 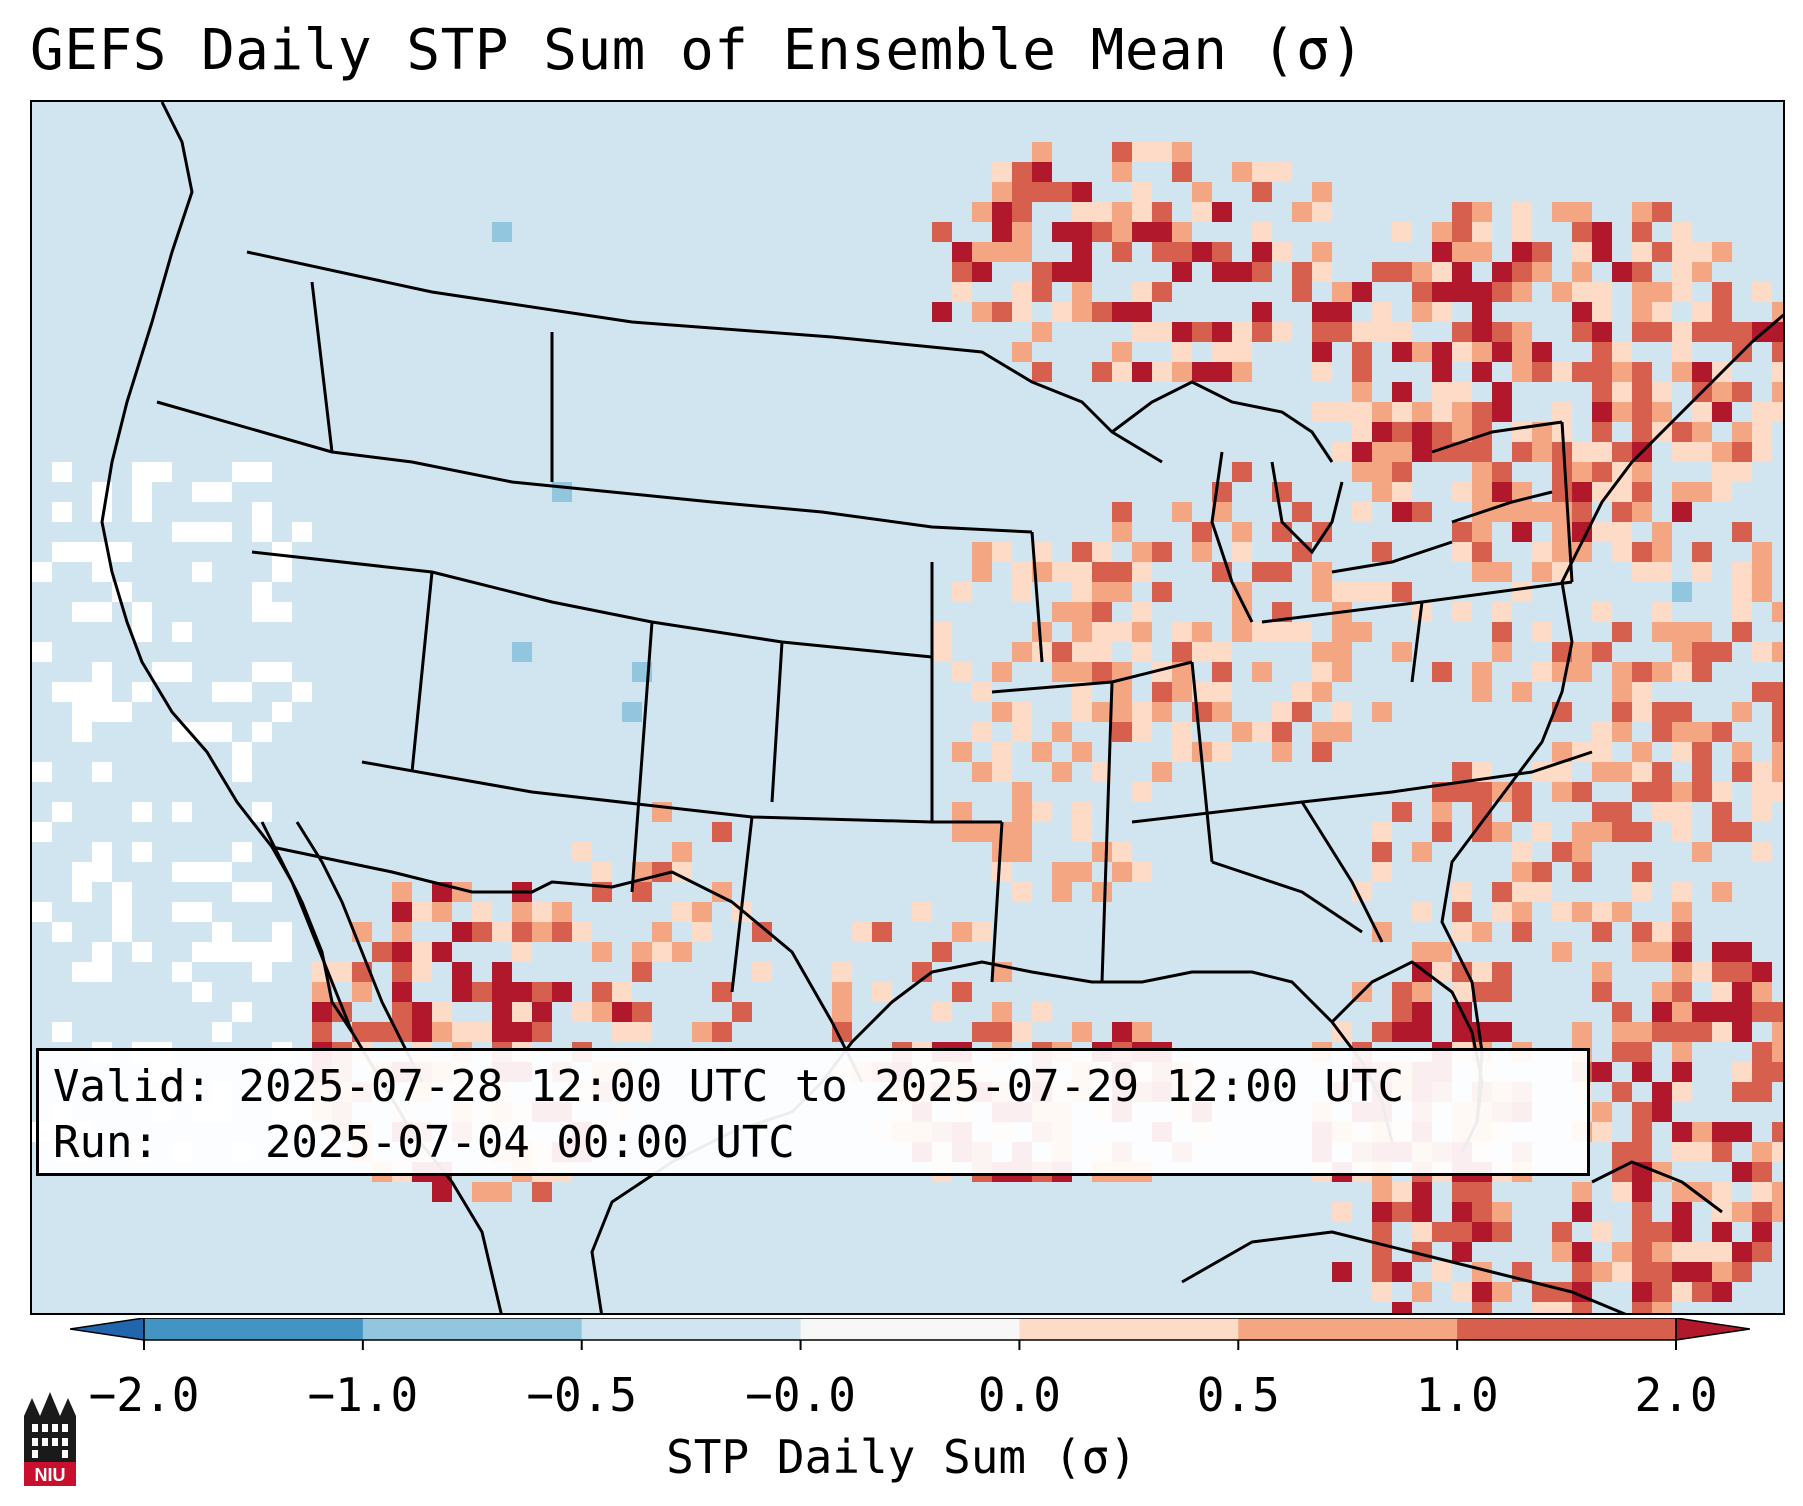 I want to click on colorbar-tick-label: 1.0, so click(x=1457, y=1395).